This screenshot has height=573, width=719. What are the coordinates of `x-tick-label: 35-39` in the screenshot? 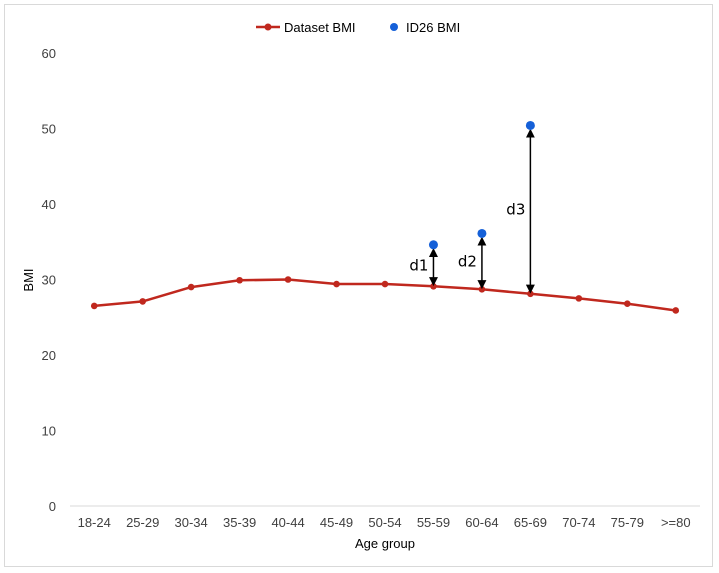 It's located at (239, 522).